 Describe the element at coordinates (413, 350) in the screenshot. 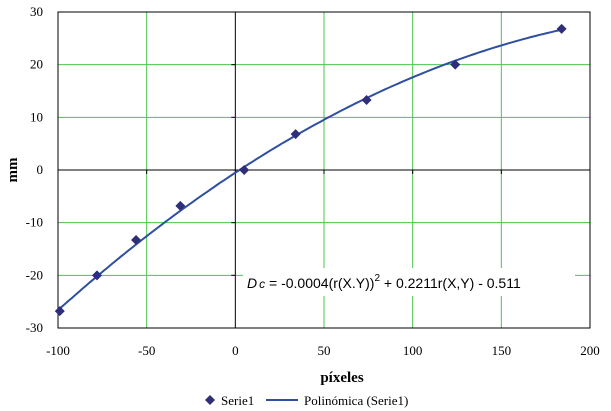

I see `x-tick-label: 100` at that location.